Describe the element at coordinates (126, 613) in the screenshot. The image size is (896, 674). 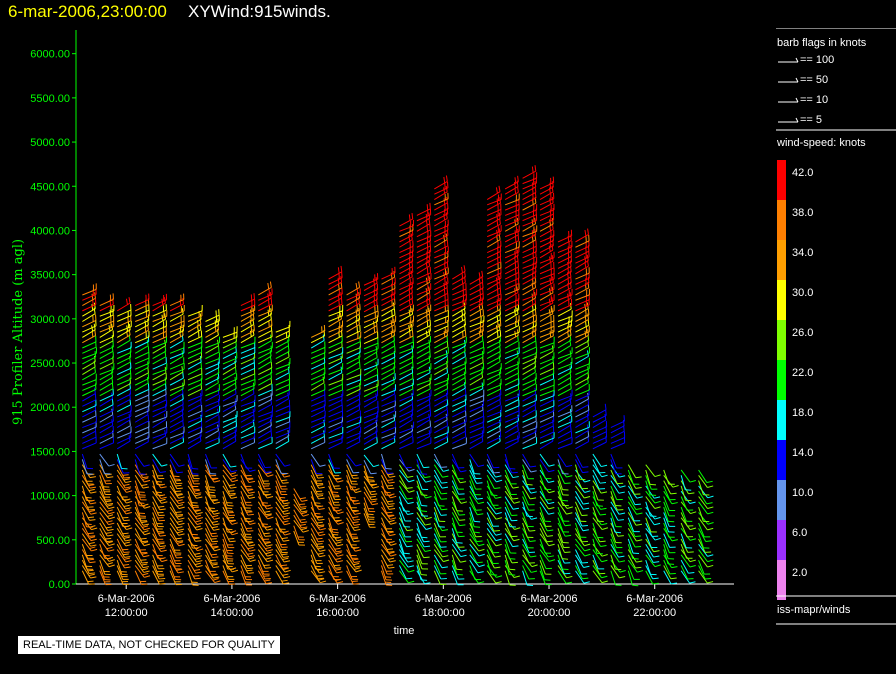
I see `x-tick-time: 12:00:00` at that location.